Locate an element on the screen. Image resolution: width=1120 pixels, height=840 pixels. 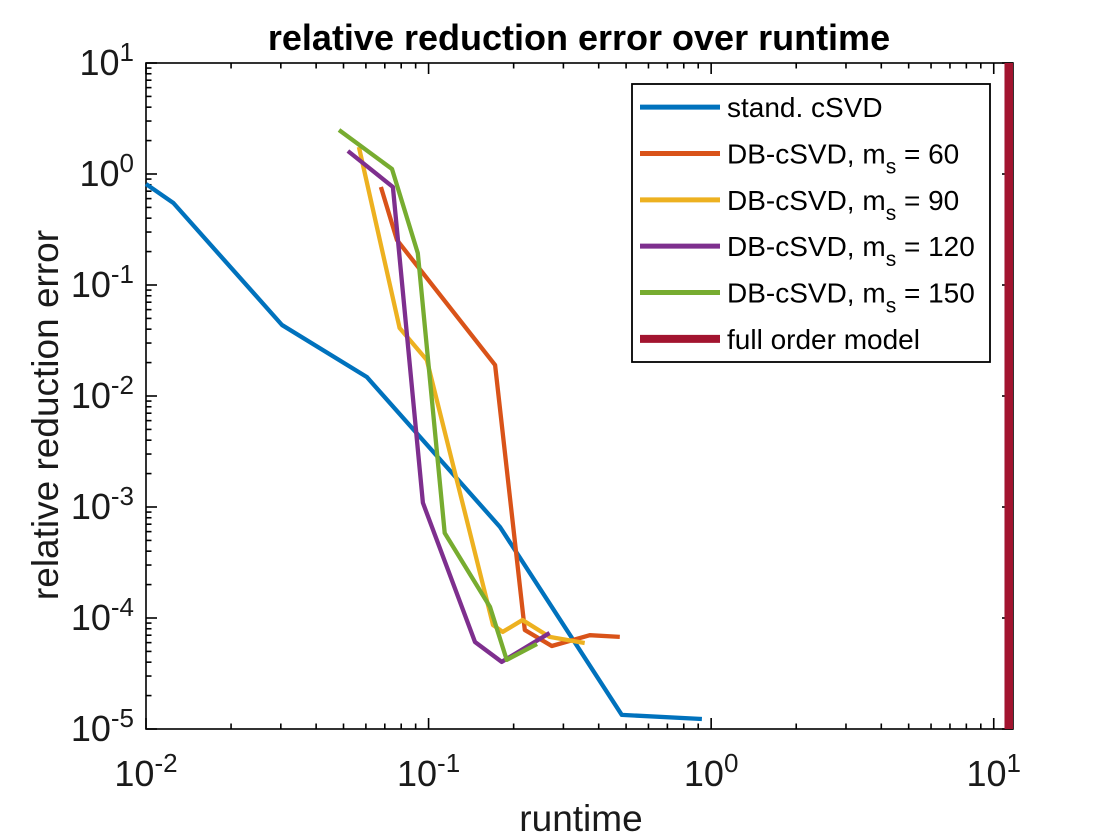
y-tick-label: 10⁰ is located at coordinates (106, 171).